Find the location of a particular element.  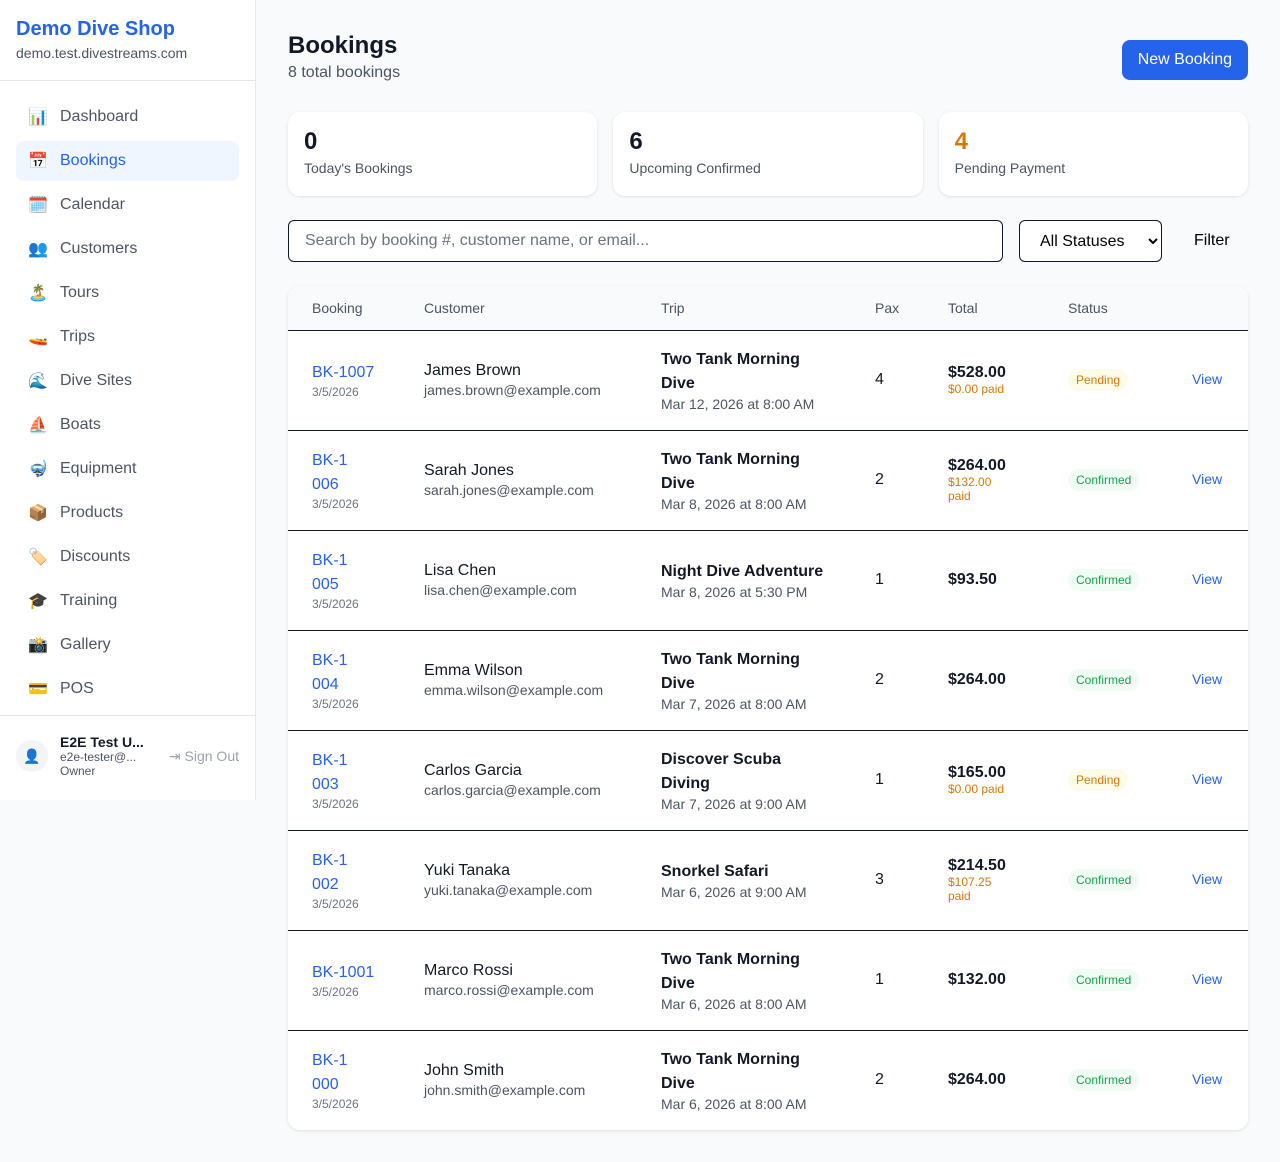

status-select: All Statuses is located at coordinates (1090, 241).